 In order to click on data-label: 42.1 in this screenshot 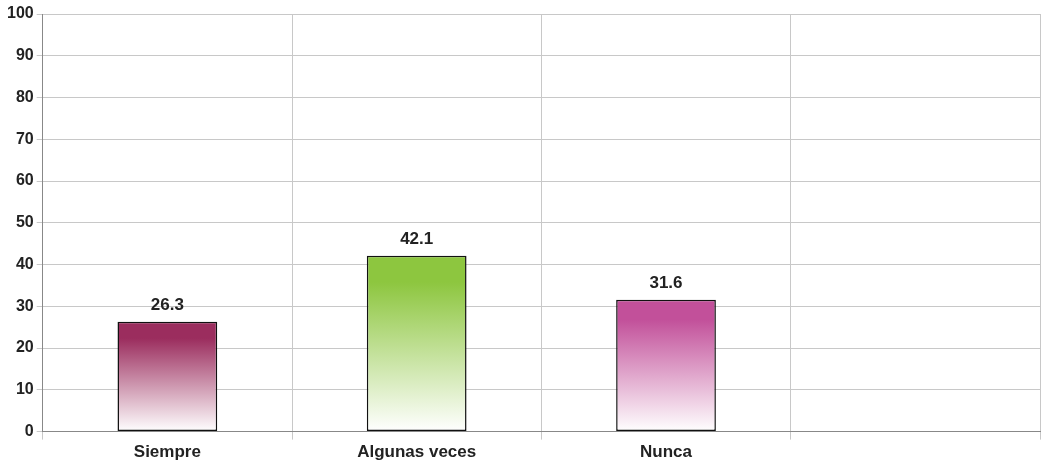, I will do `click(417, 238)`.